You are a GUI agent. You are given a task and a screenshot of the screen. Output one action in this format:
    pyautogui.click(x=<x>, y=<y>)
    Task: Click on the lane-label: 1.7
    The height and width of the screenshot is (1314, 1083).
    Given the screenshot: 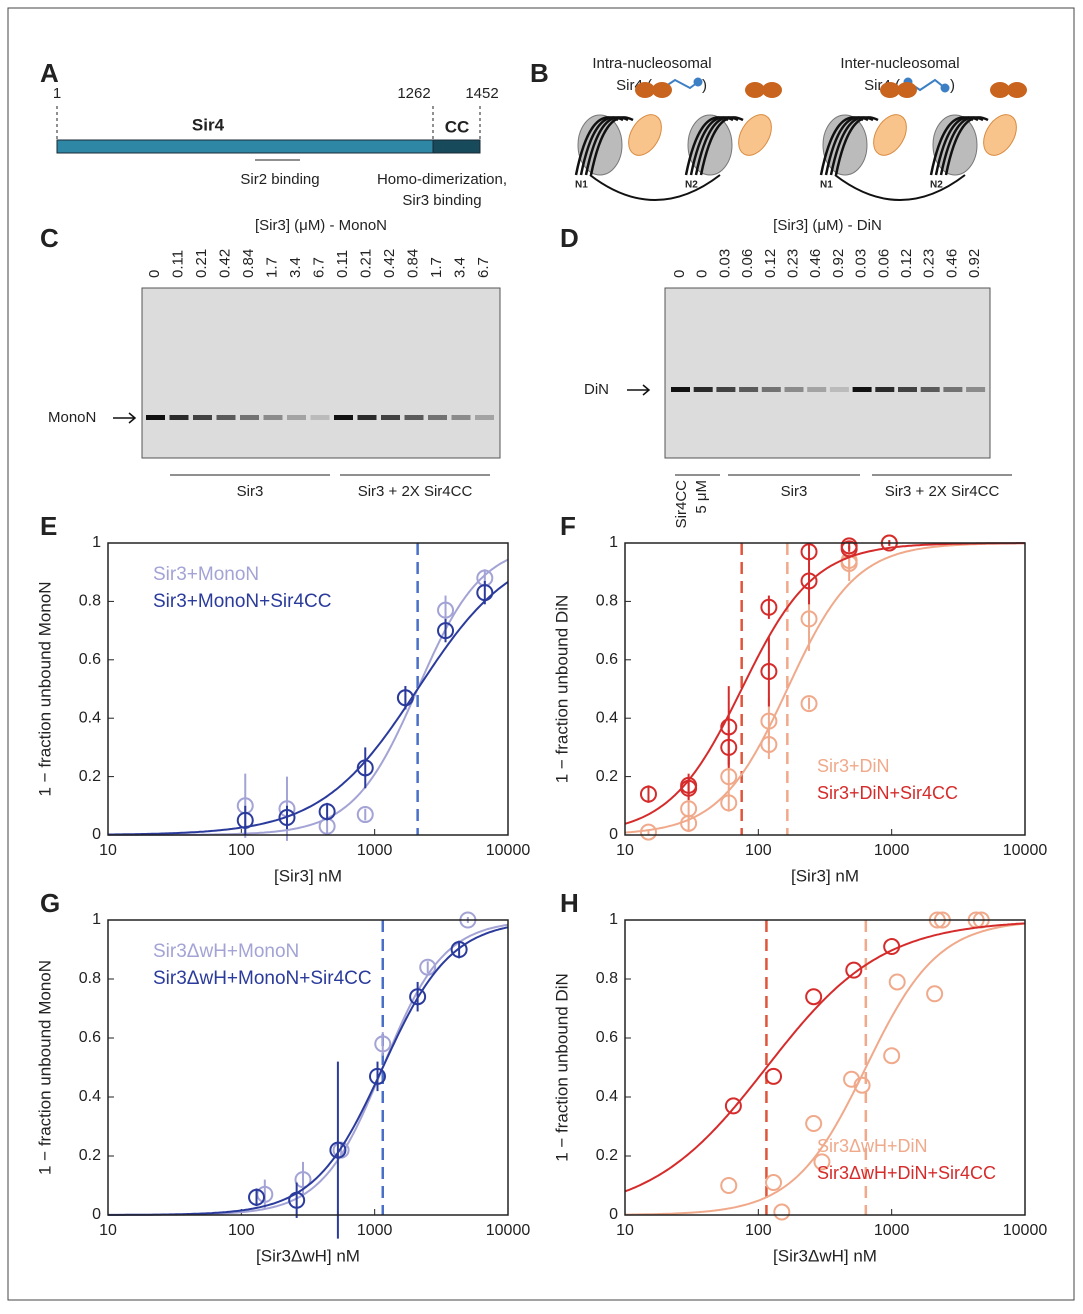 What is the action you would take?
    pyautogui.click(x=436, y=267)
    